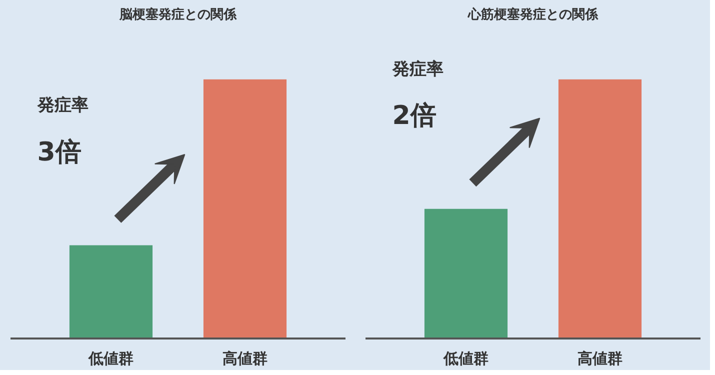 The image size is (715, 375). I want to click on annotation: 2倍, so click(414, 116).